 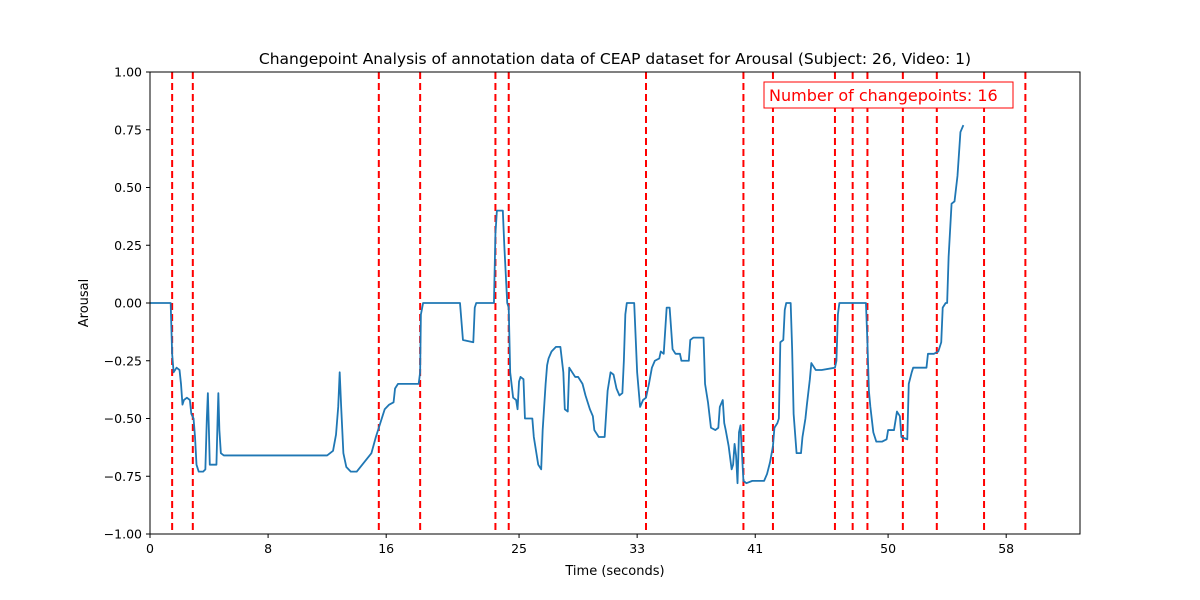 I want to click on changepoint-count-annotation: Number of changepoints: 16, so click(x=888, y=95).